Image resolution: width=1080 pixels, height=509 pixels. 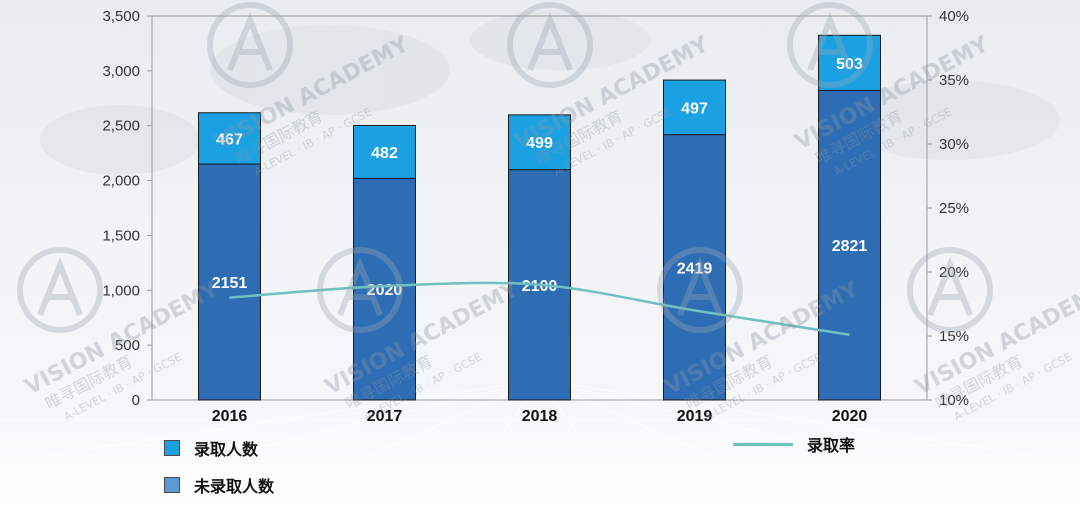 I want to click on legend-item-not-admitted: 未录取人数, so click(x=219, y=485).